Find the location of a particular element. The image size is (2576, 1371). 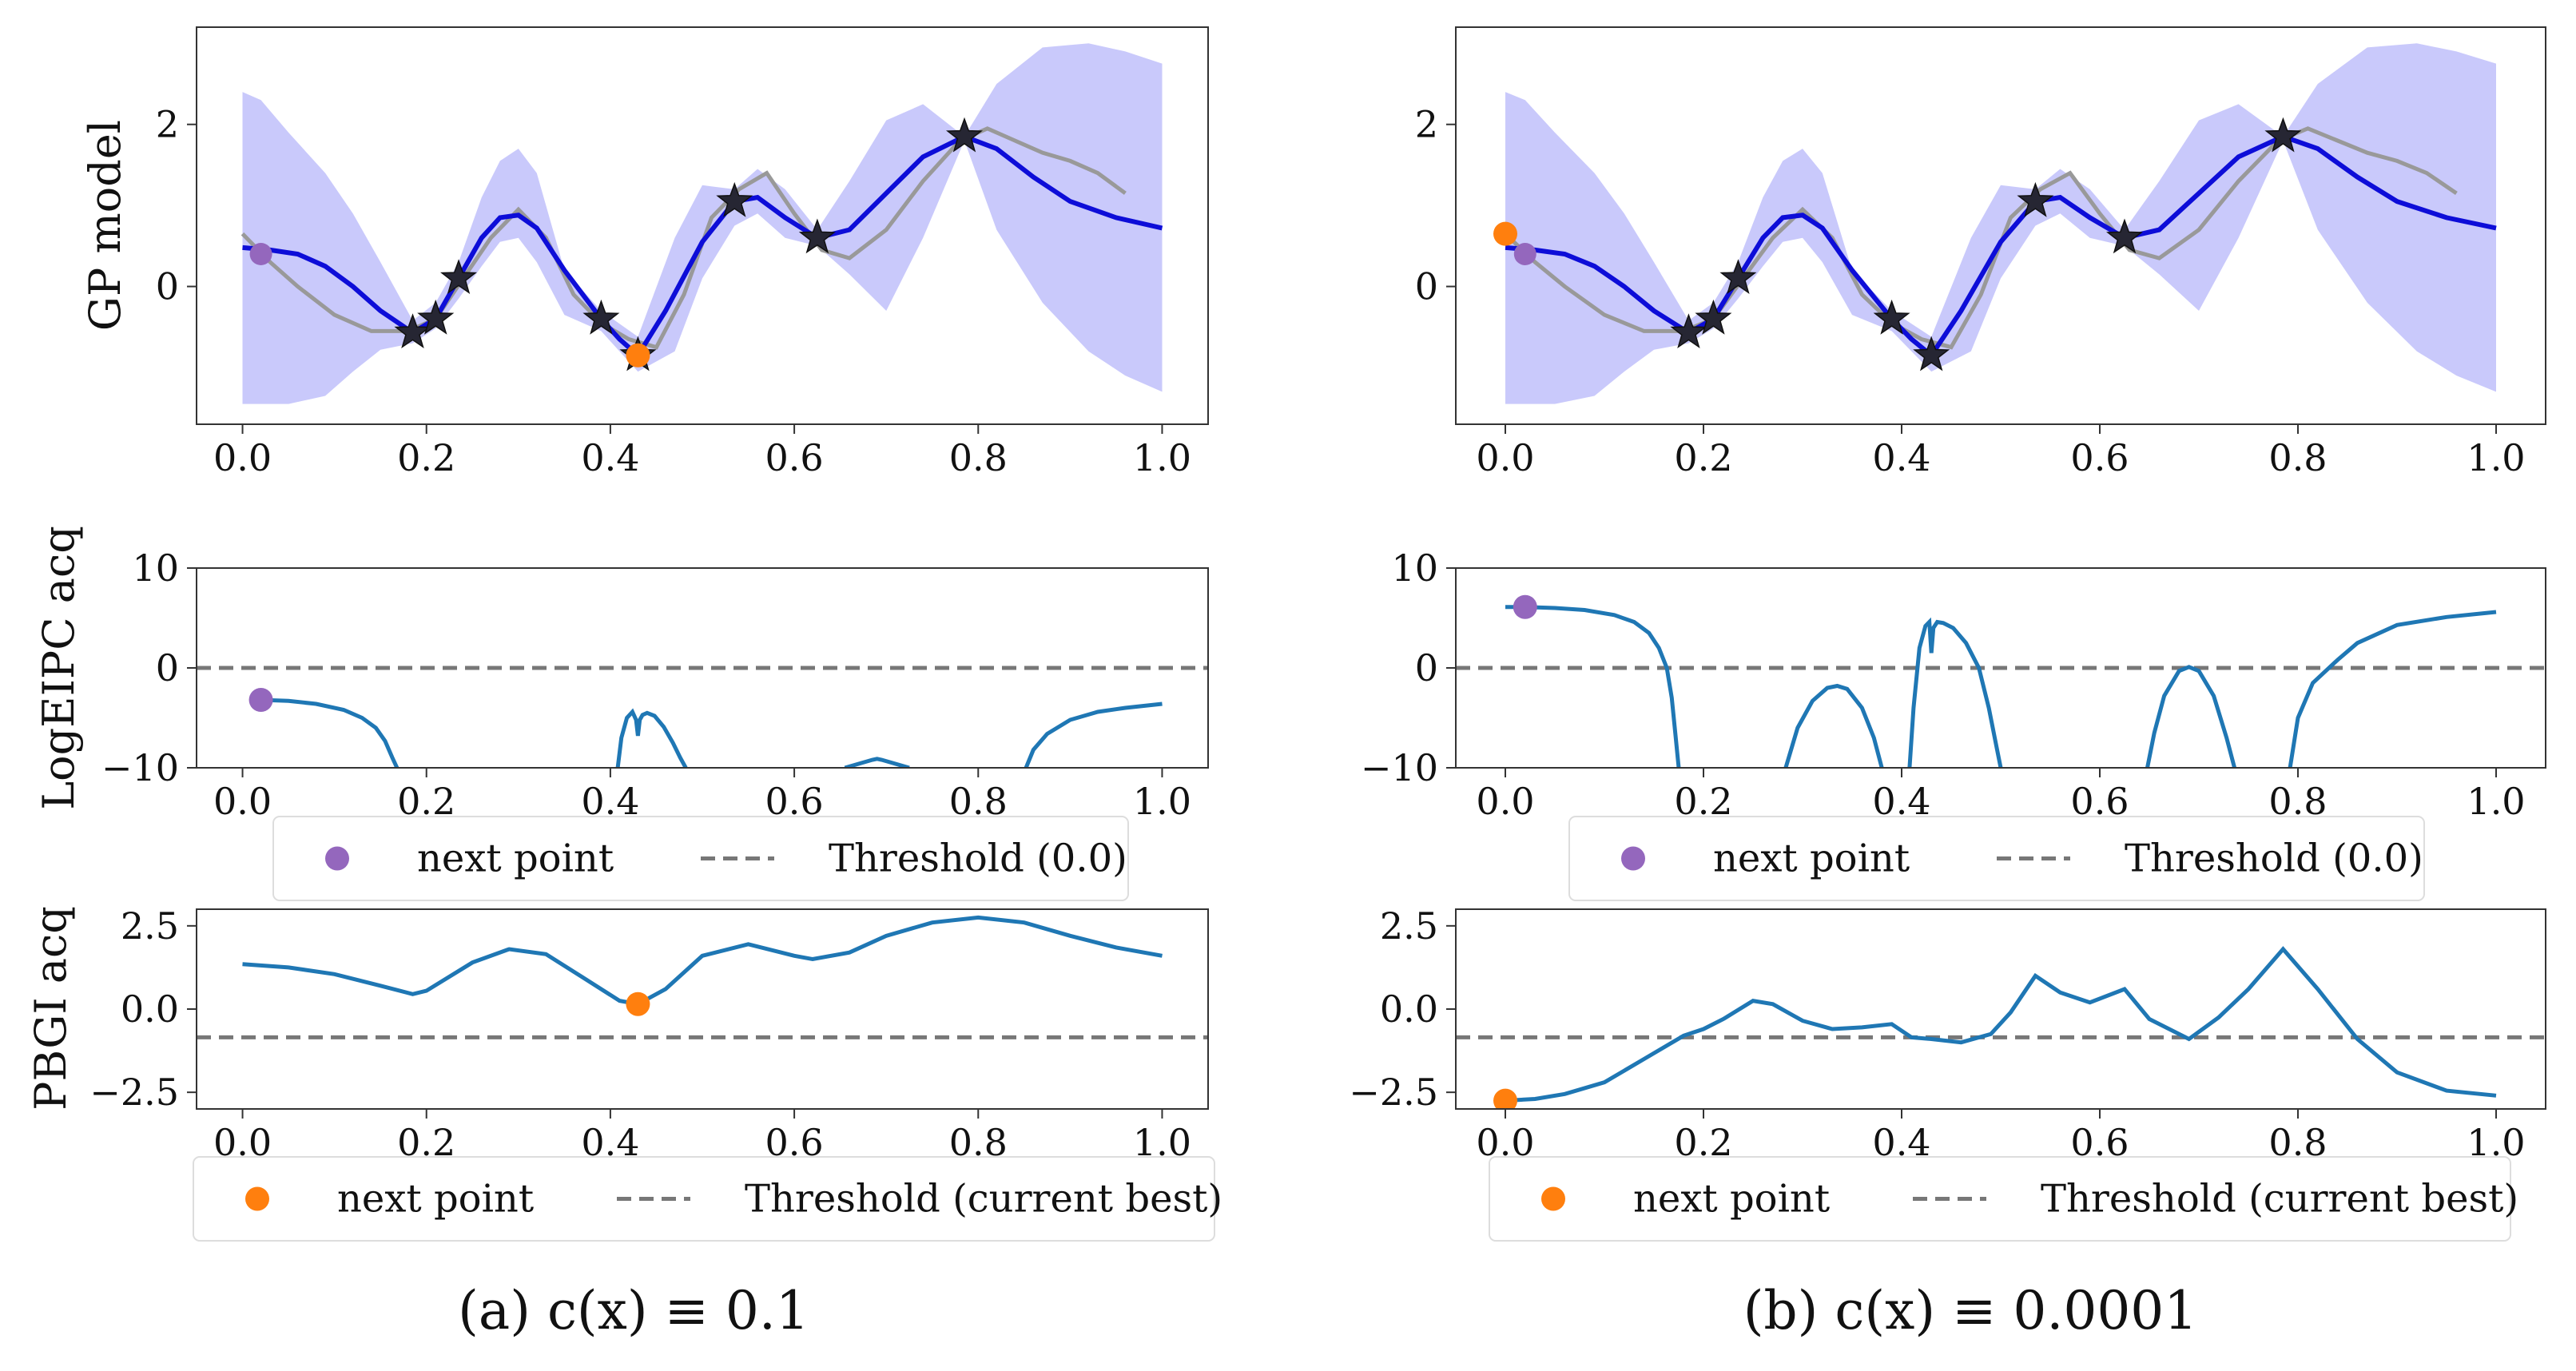

caption-a: (a) c(x) ≡ 0.1 is located at coordinates (633, 1310).